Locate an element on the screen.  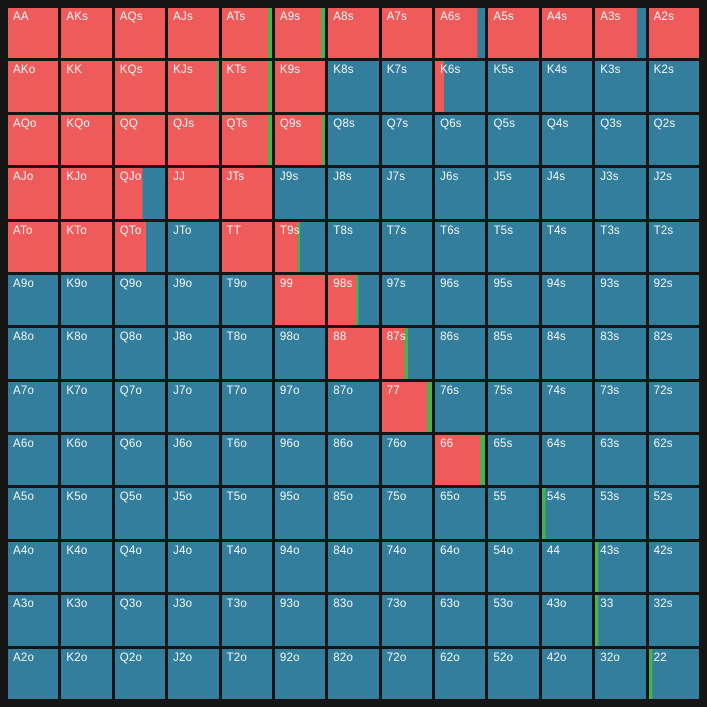
range-cell-82o: 82o is located at coordinates (353, 673).